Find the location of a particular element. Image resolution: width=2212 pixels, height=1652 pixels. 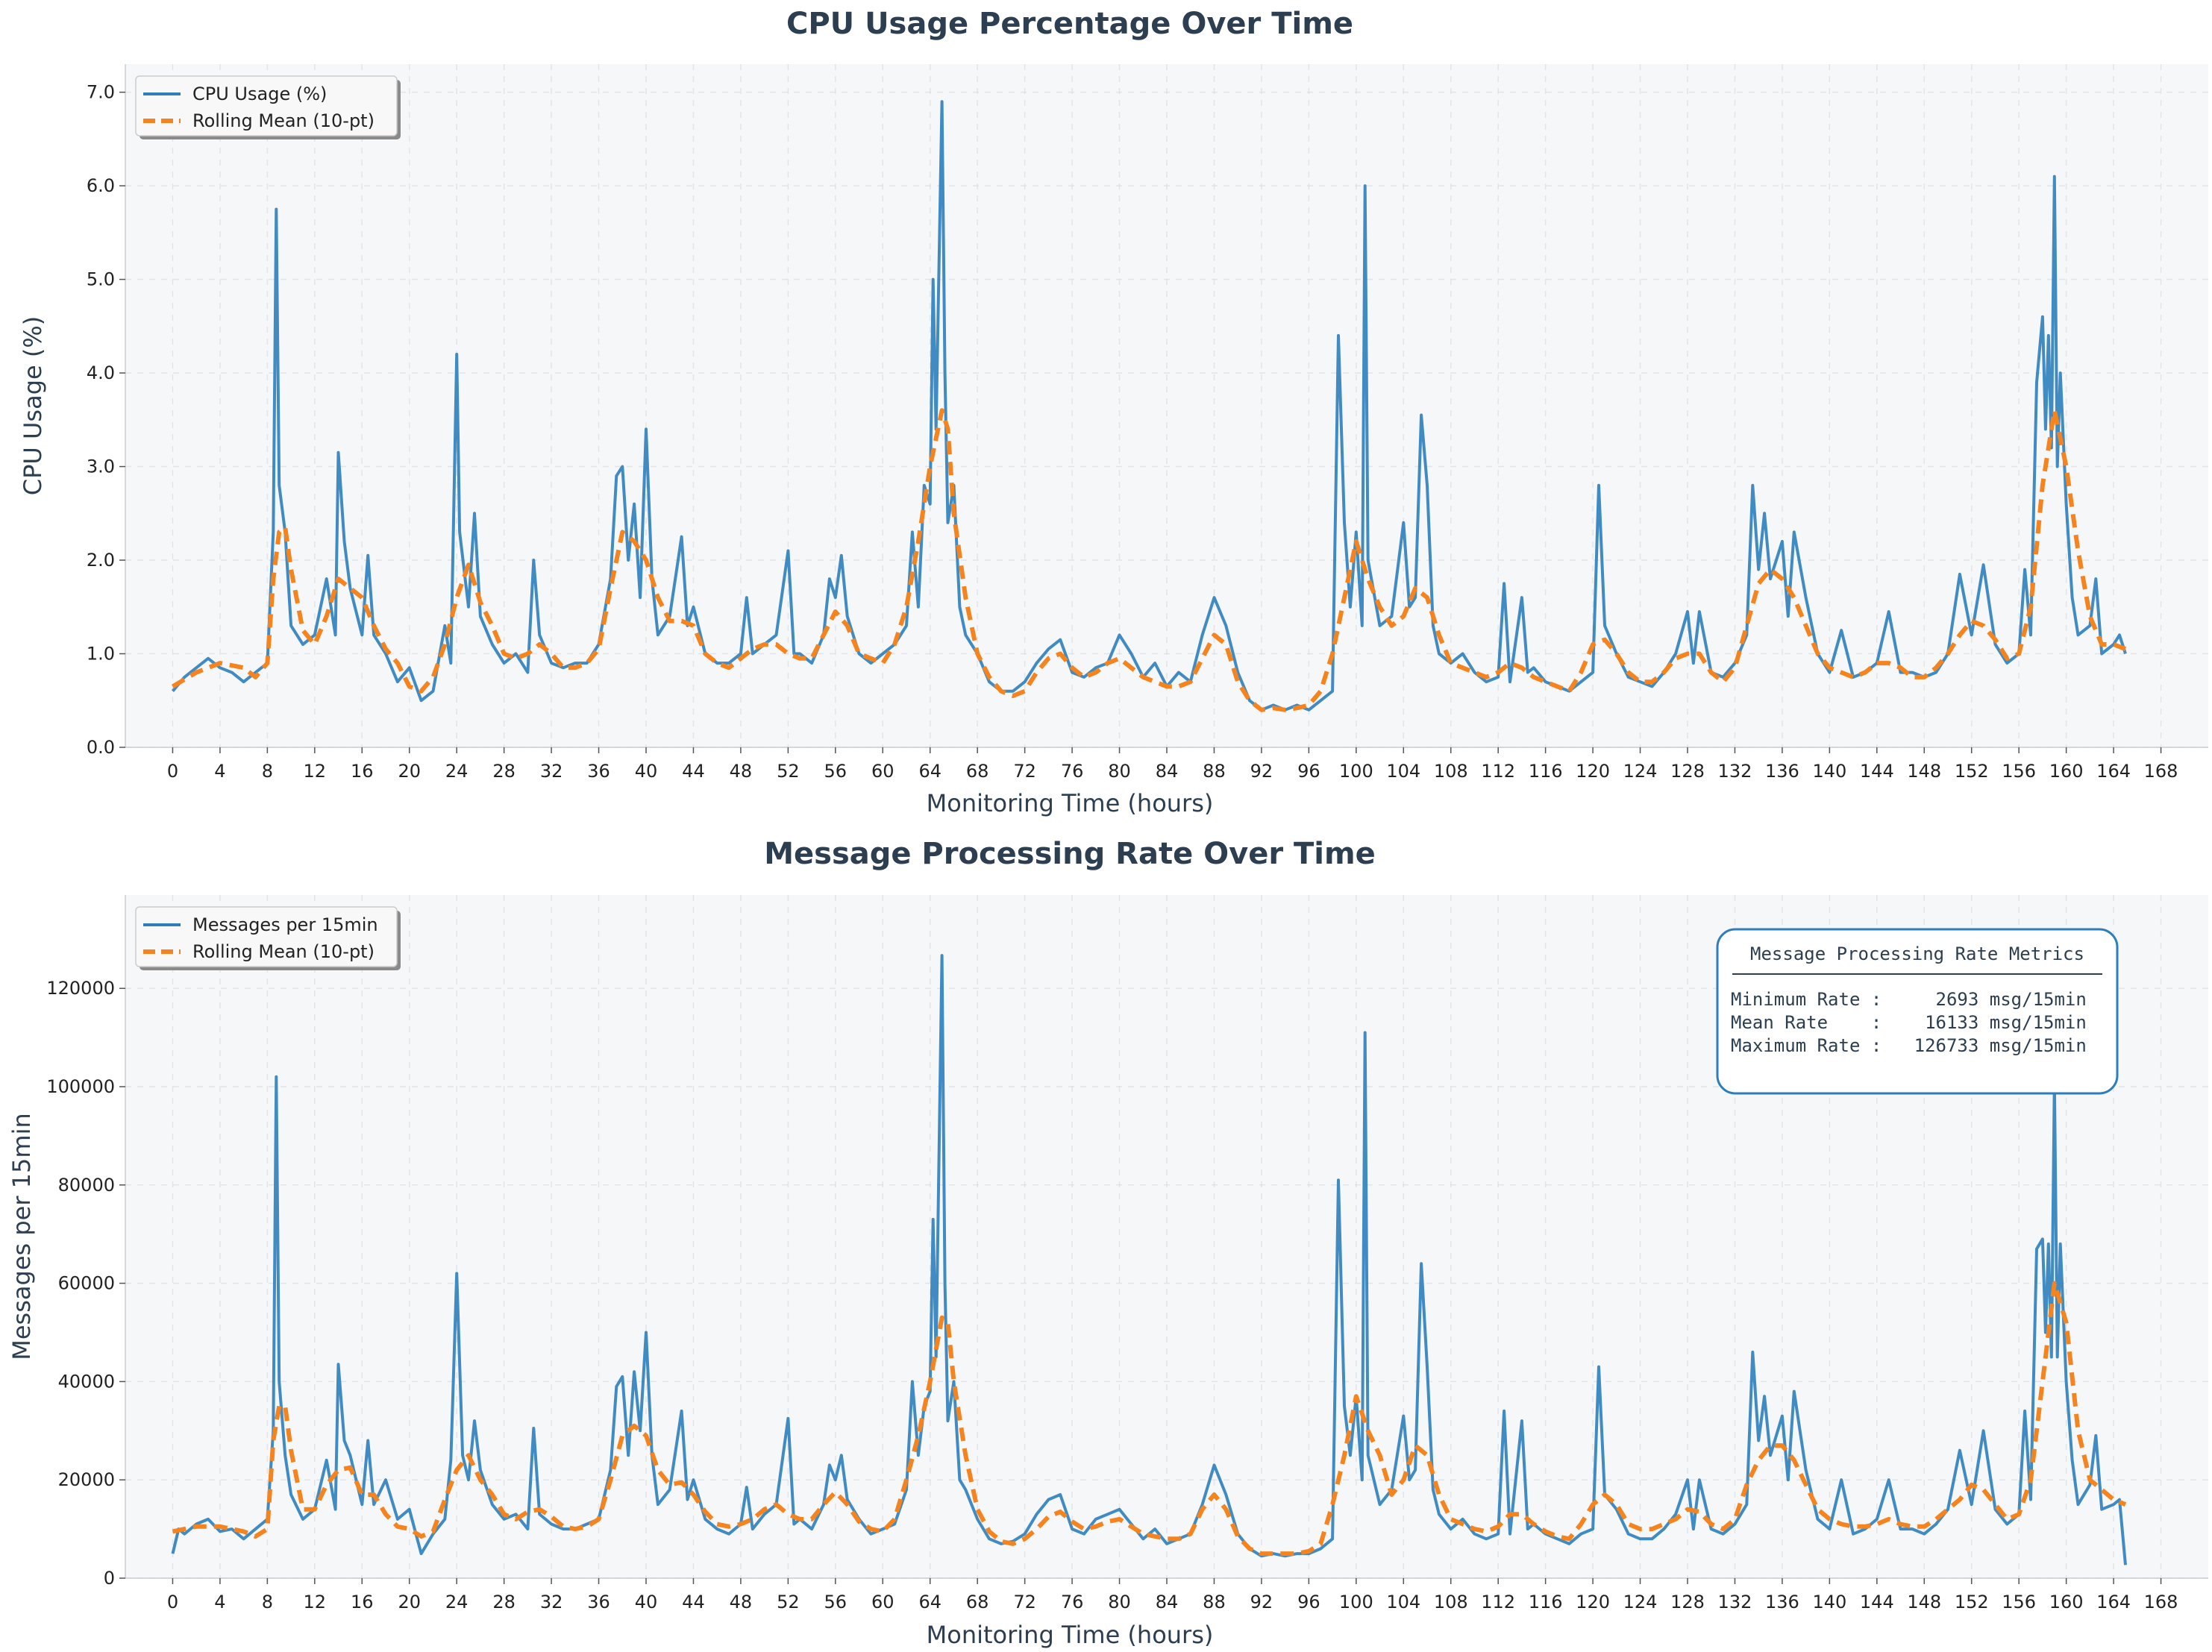

x-tick-label: 64 is located at coordinates (930, 771).